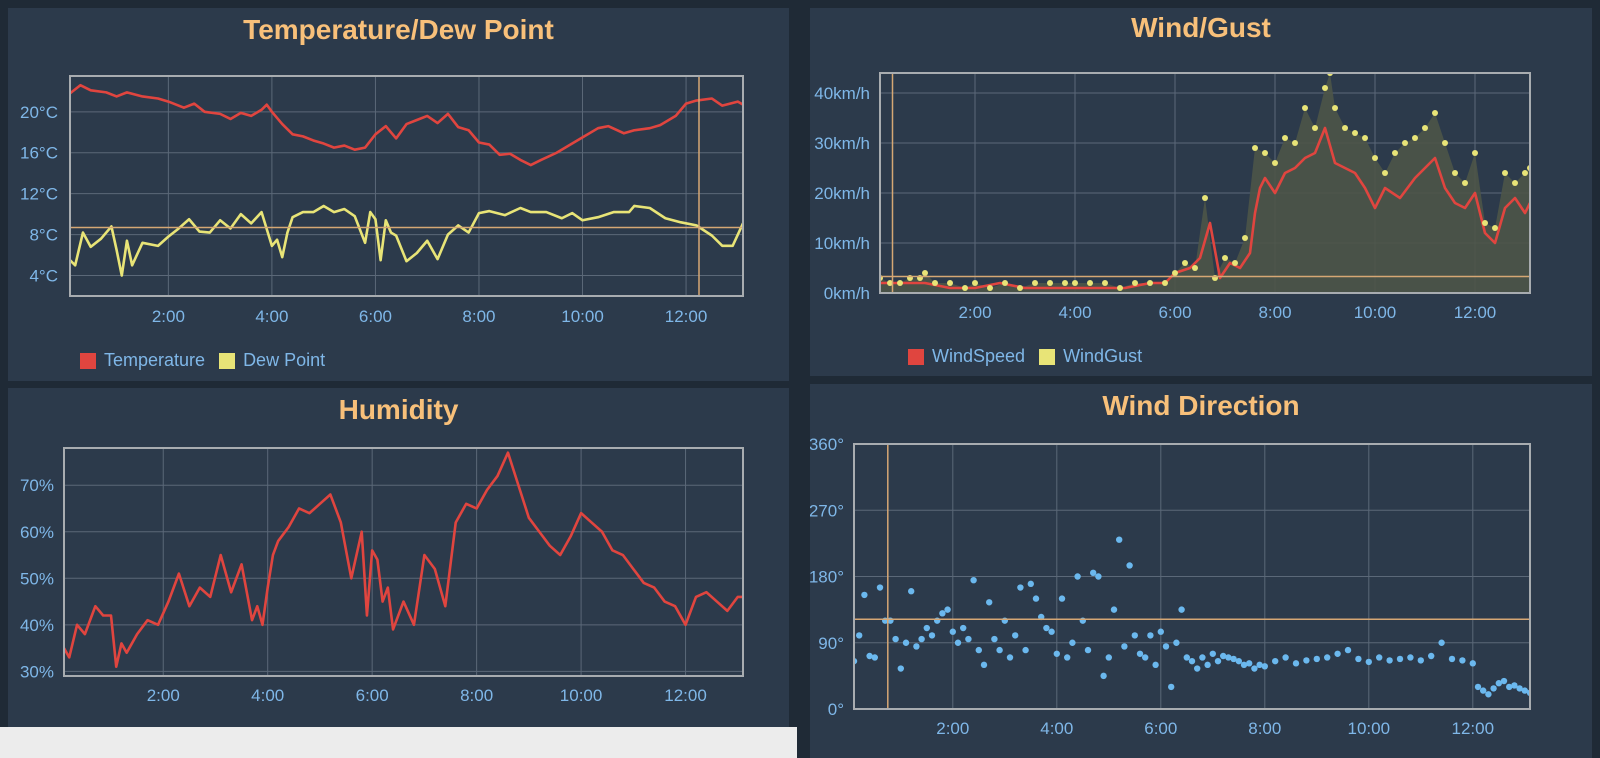  What do you see at coordinates (1201, 405) in the screenshot?
I see `chart-title: Wind Direction` at bounding box center [1201, 405].